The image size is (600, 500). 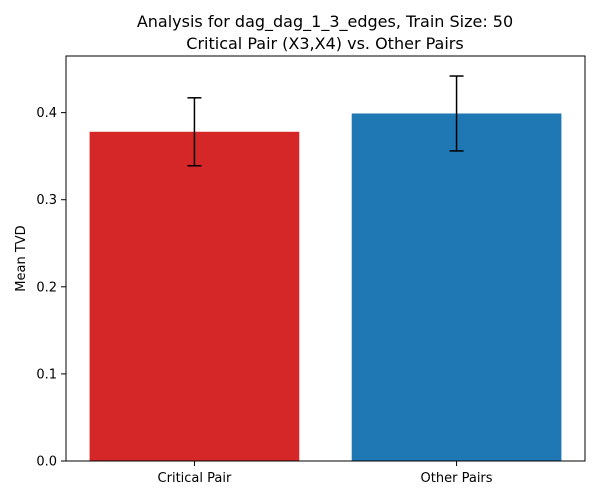 What do you see at coordinates (46, 200) in the screenshot?
I see `y-tick-label-4: 0.3` at bounding box center [46, 200].